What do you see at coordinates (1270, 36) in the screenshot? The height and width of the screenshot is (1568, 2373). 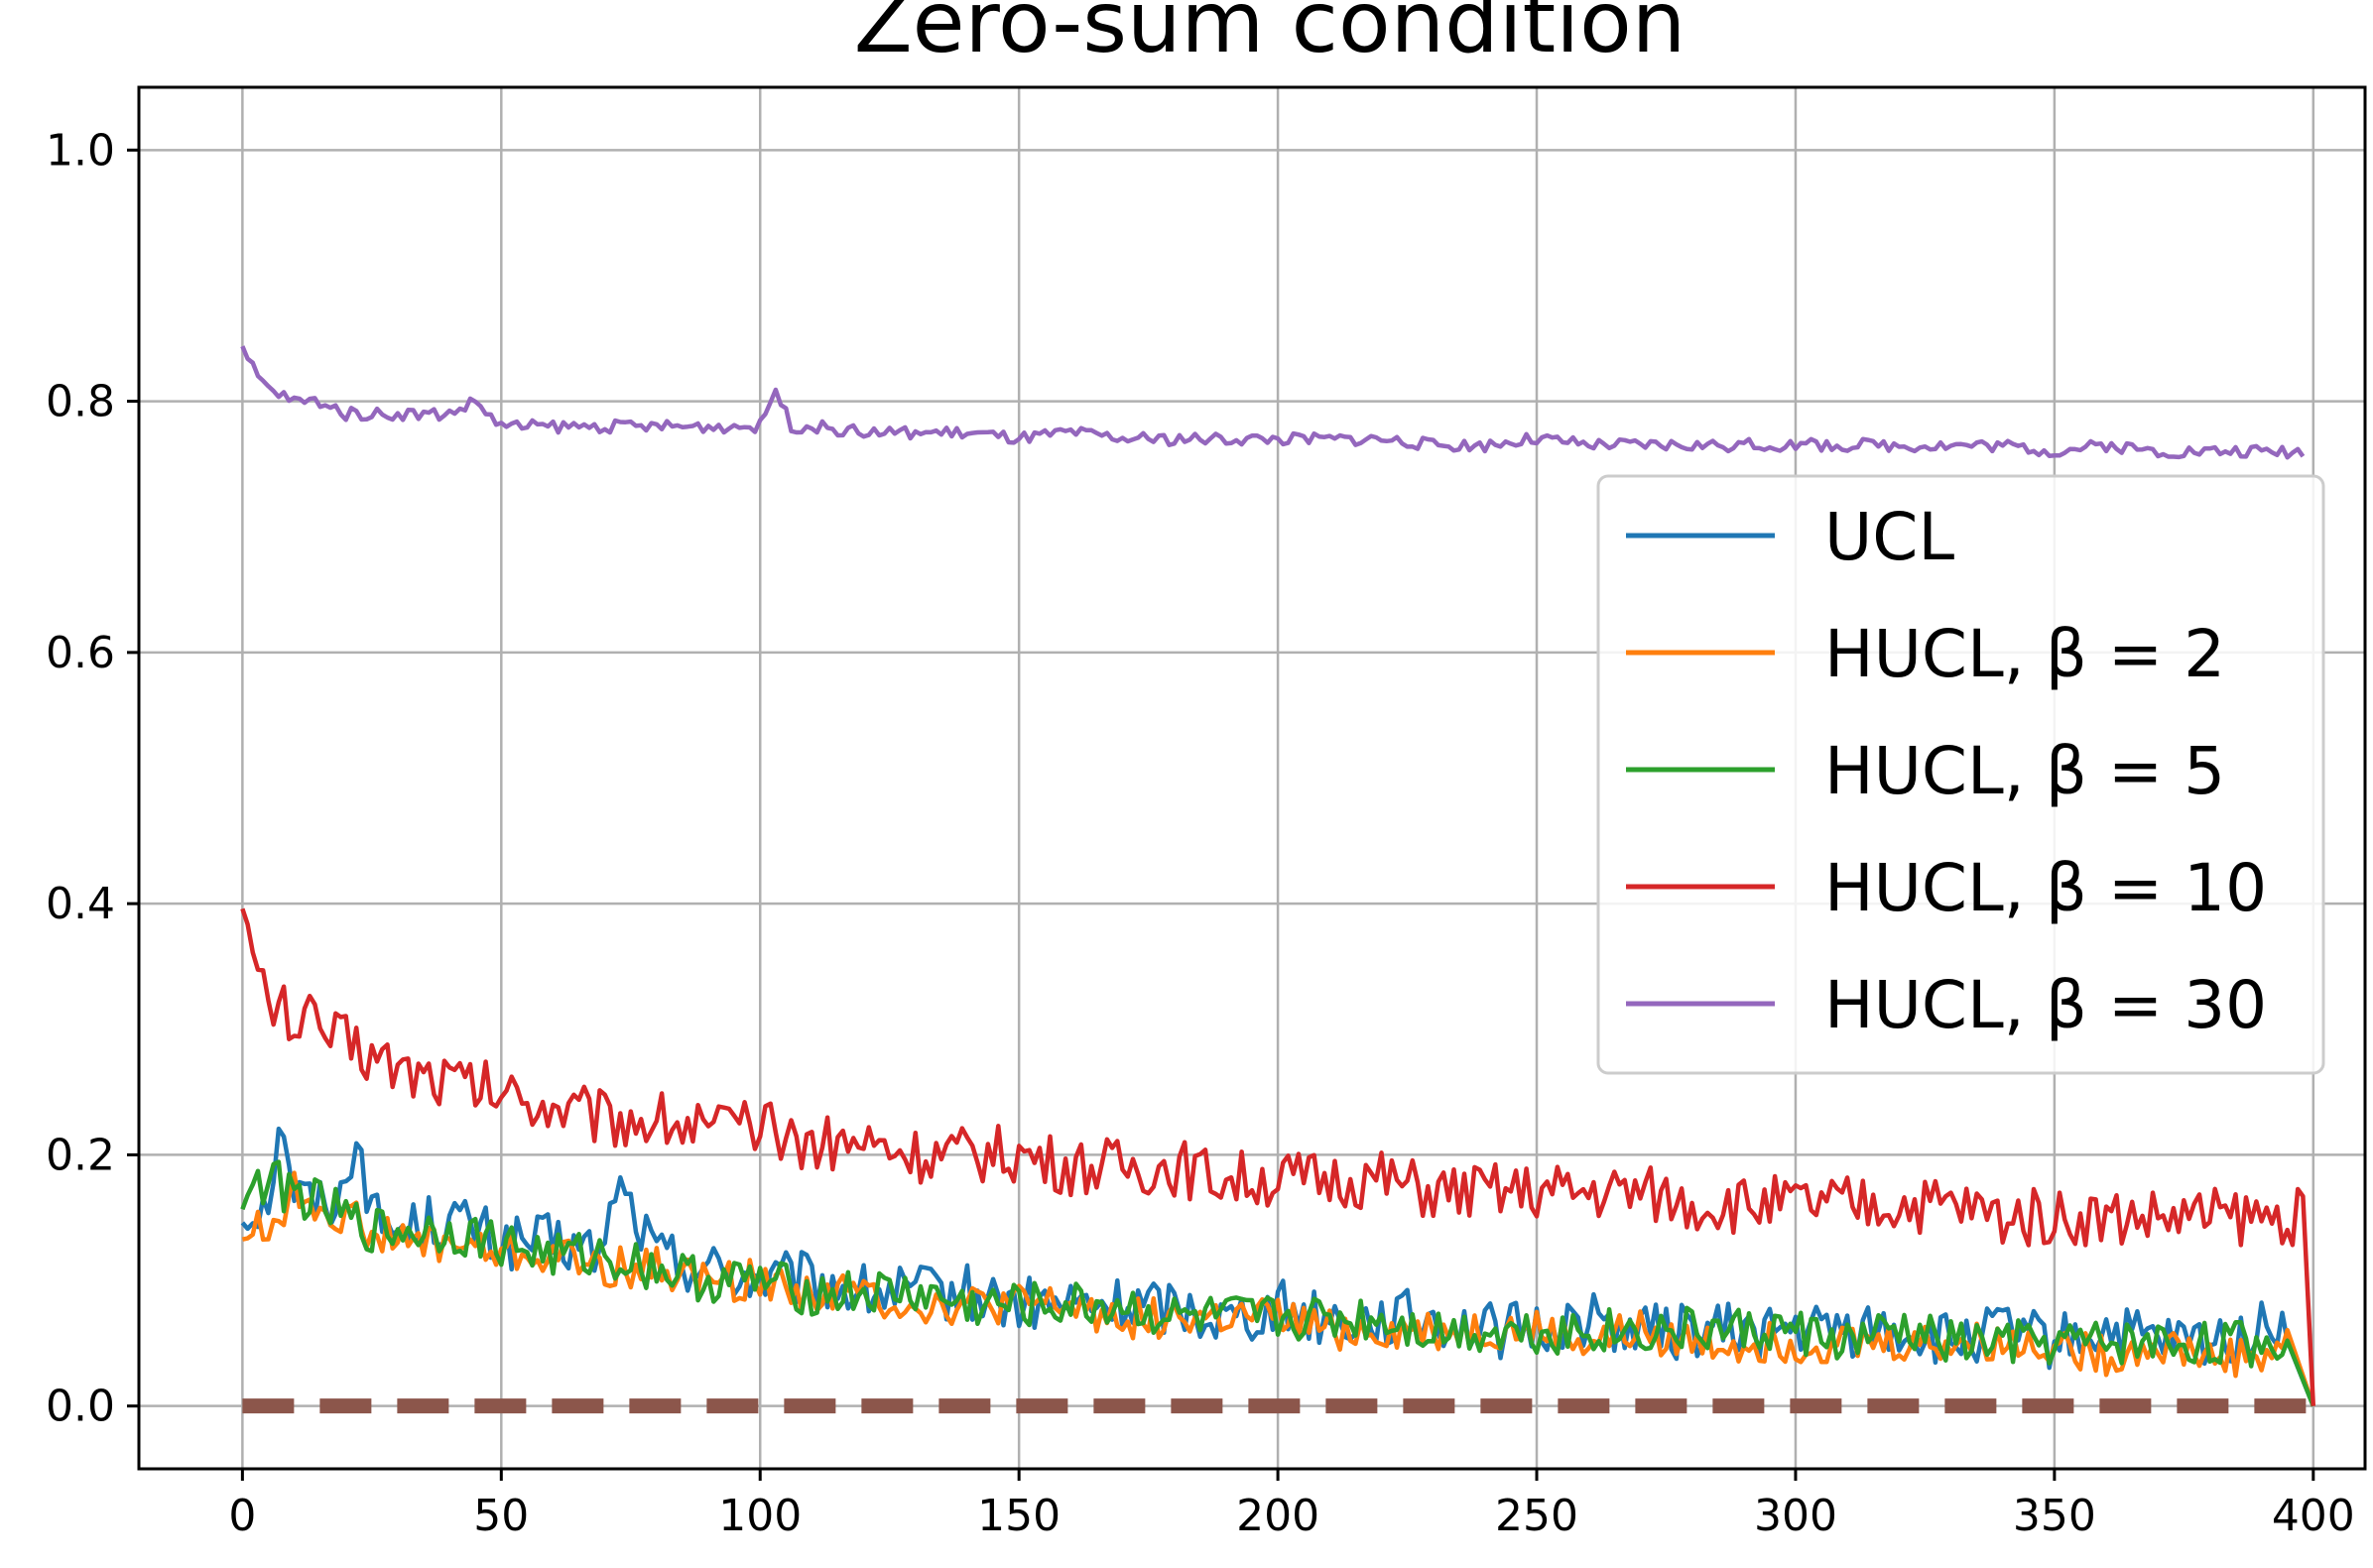 I see `chart-title: Zero-sum condition` at bounding box center [1270, 36].